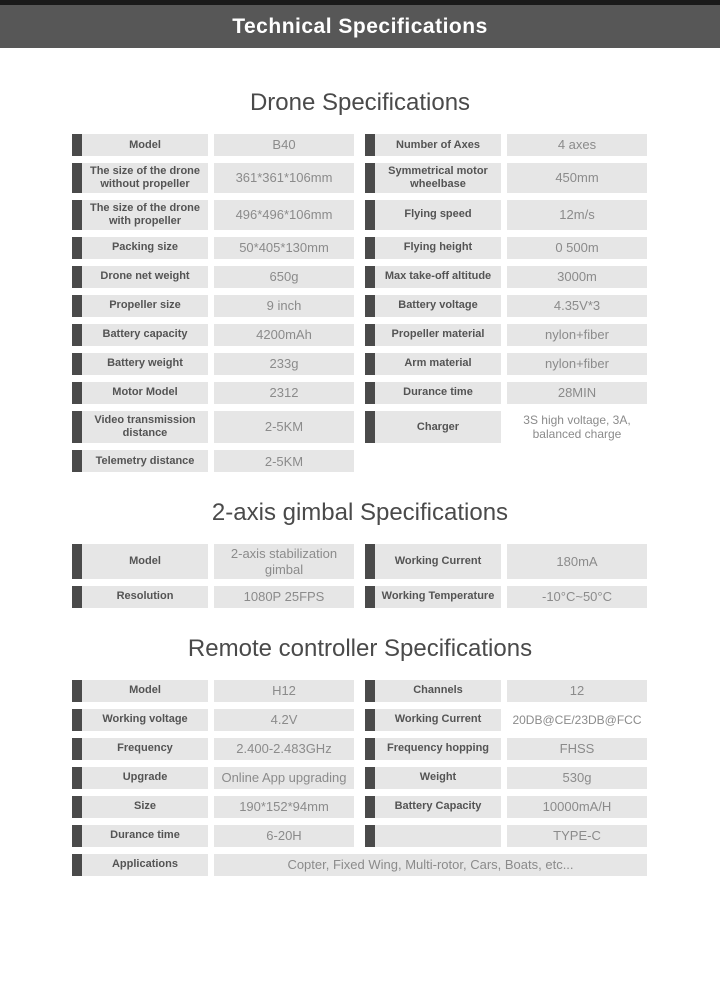 This screenshot has width=720, height=1000. I want to click on spec-label-cell: Size, so click(140, 806).